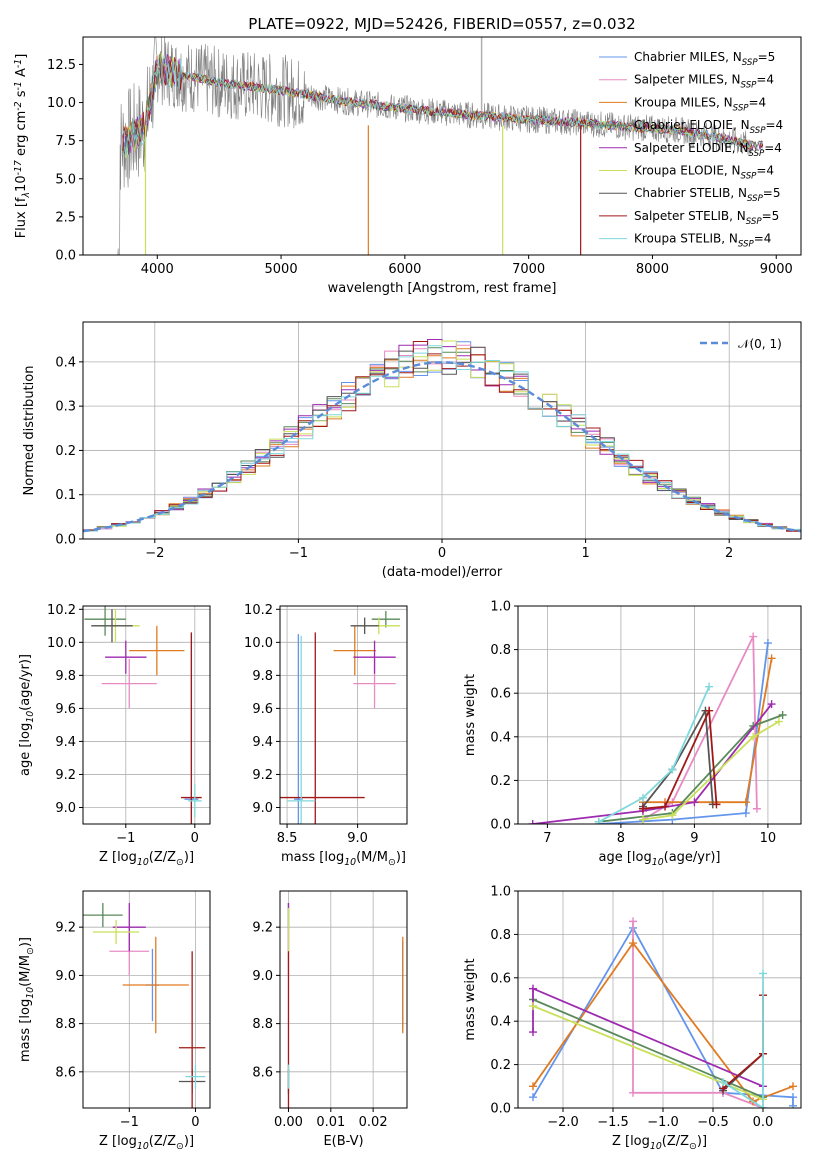  I want to click on age_vs_mass-ytick-label: 9.2, so click(262, 775).